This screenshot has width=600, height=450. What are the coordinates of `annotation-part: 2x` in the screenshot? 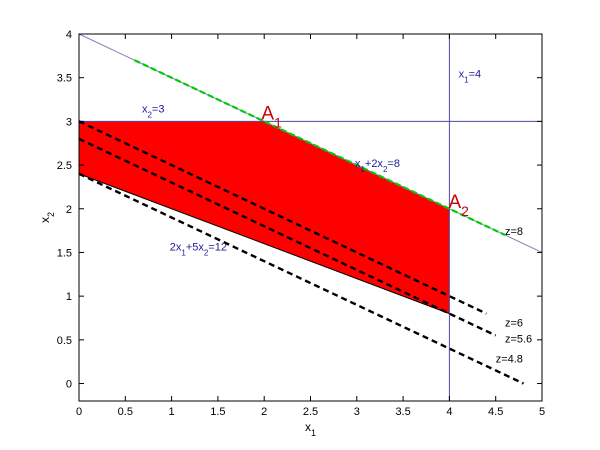 It's located at (176, 248).